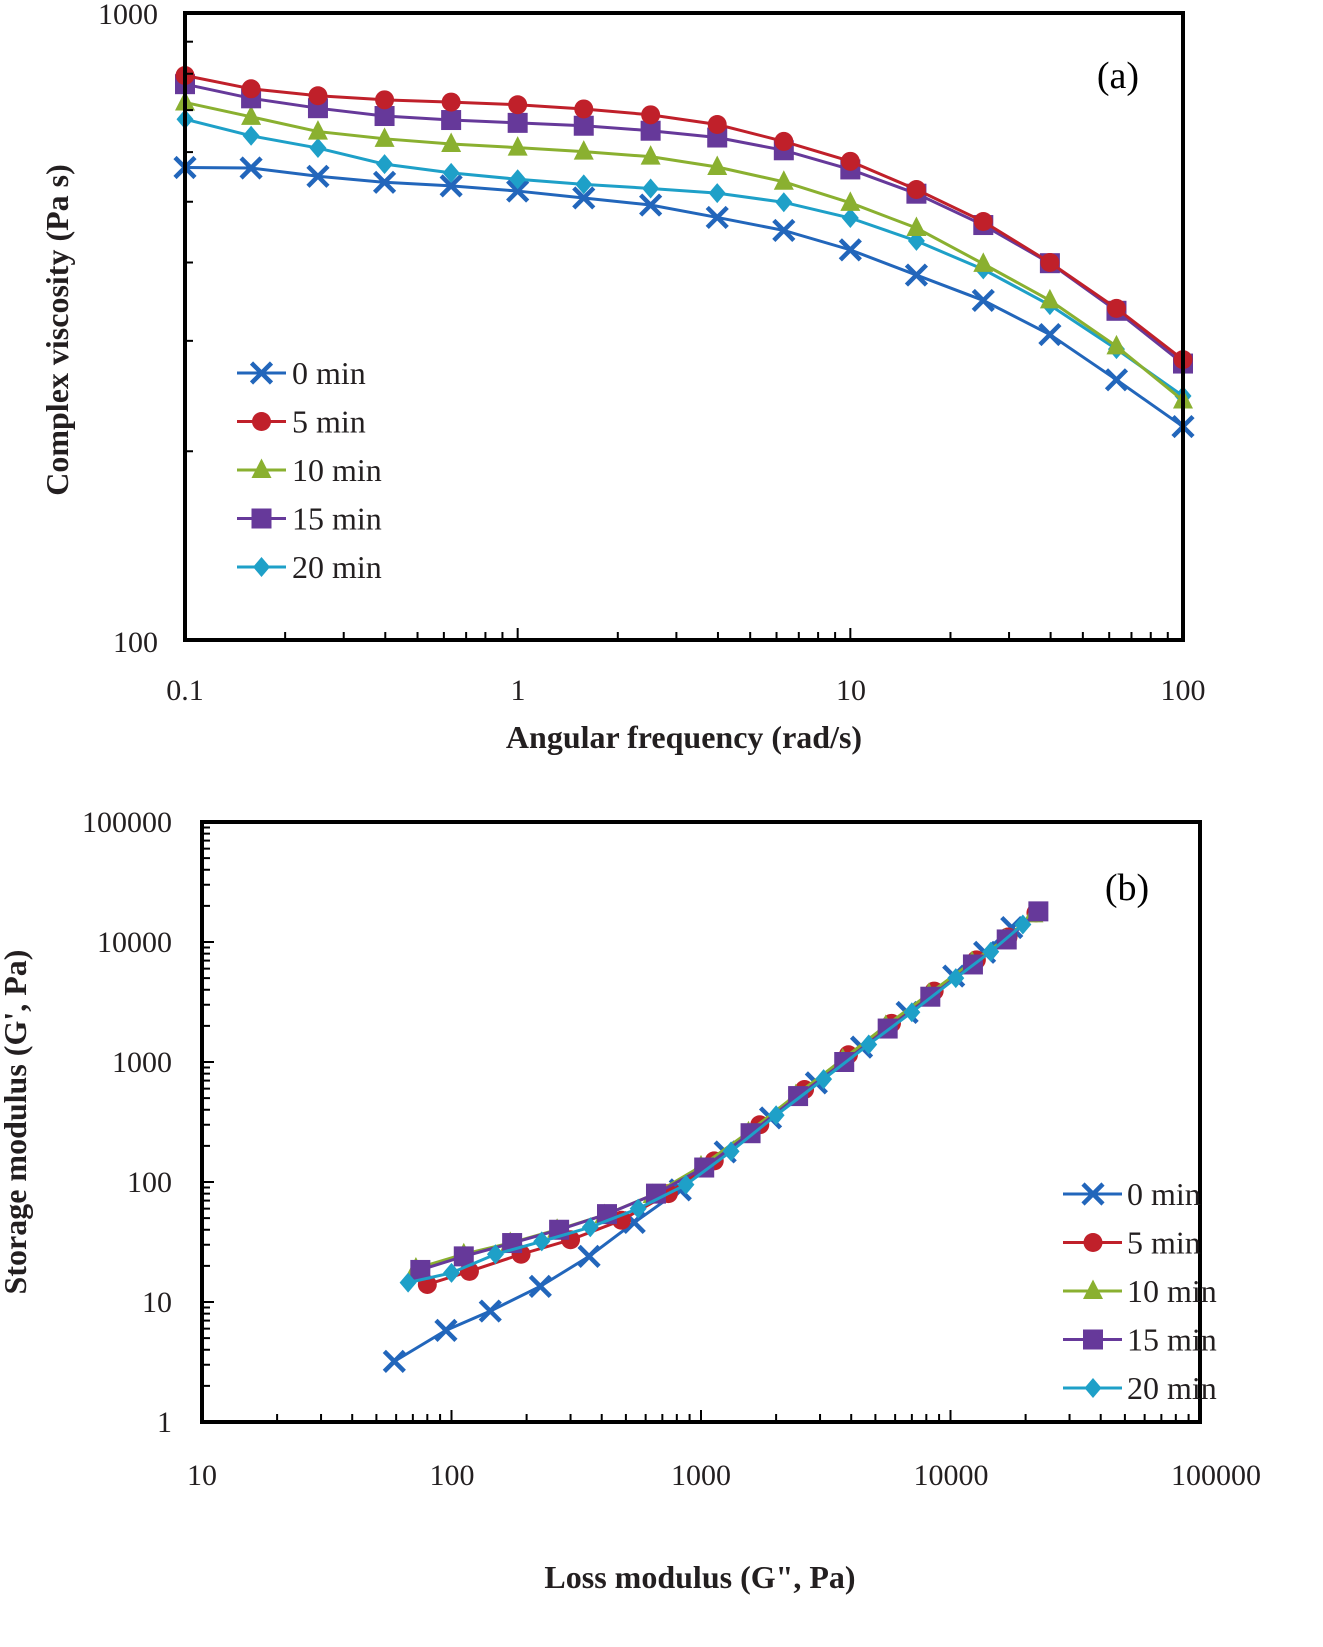  I want to click on legend-item: 20 min, so click(309, 567).